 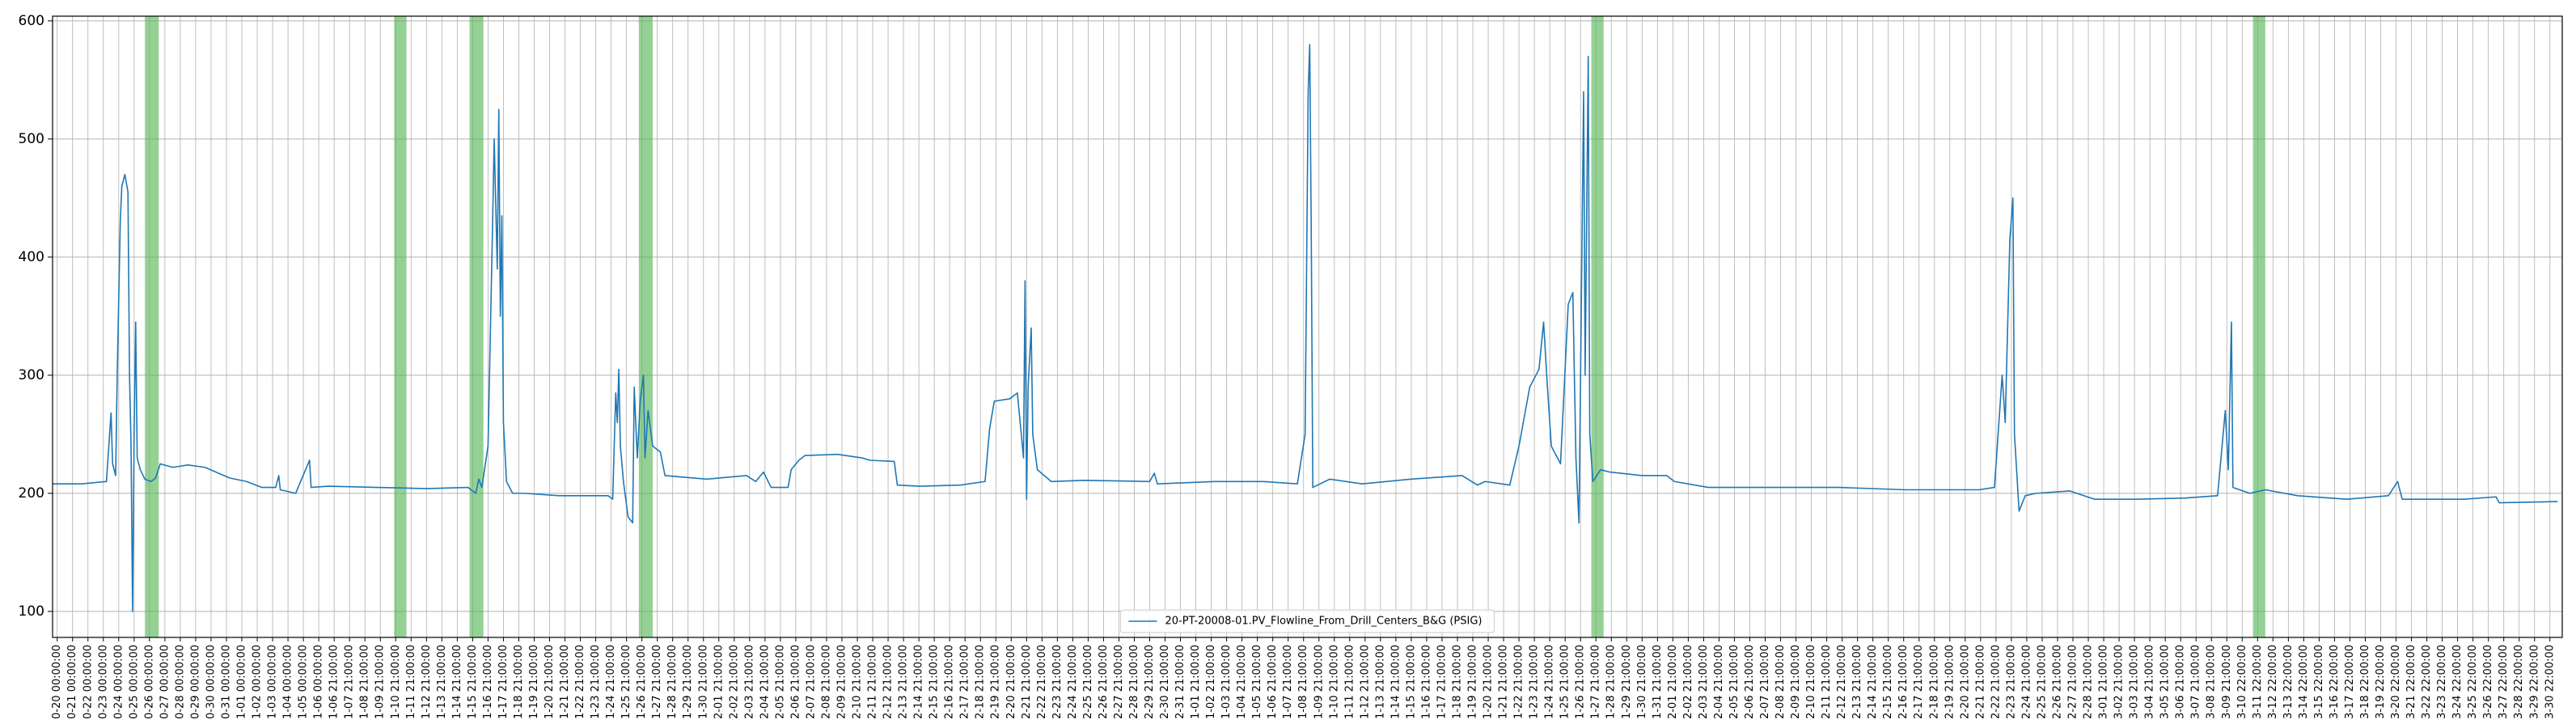 What do you see at coordinates (1888, 682) in the screenshot?
I see `x-tick-label: 2-15 21:00:00` at bounding box center [1888, 682].